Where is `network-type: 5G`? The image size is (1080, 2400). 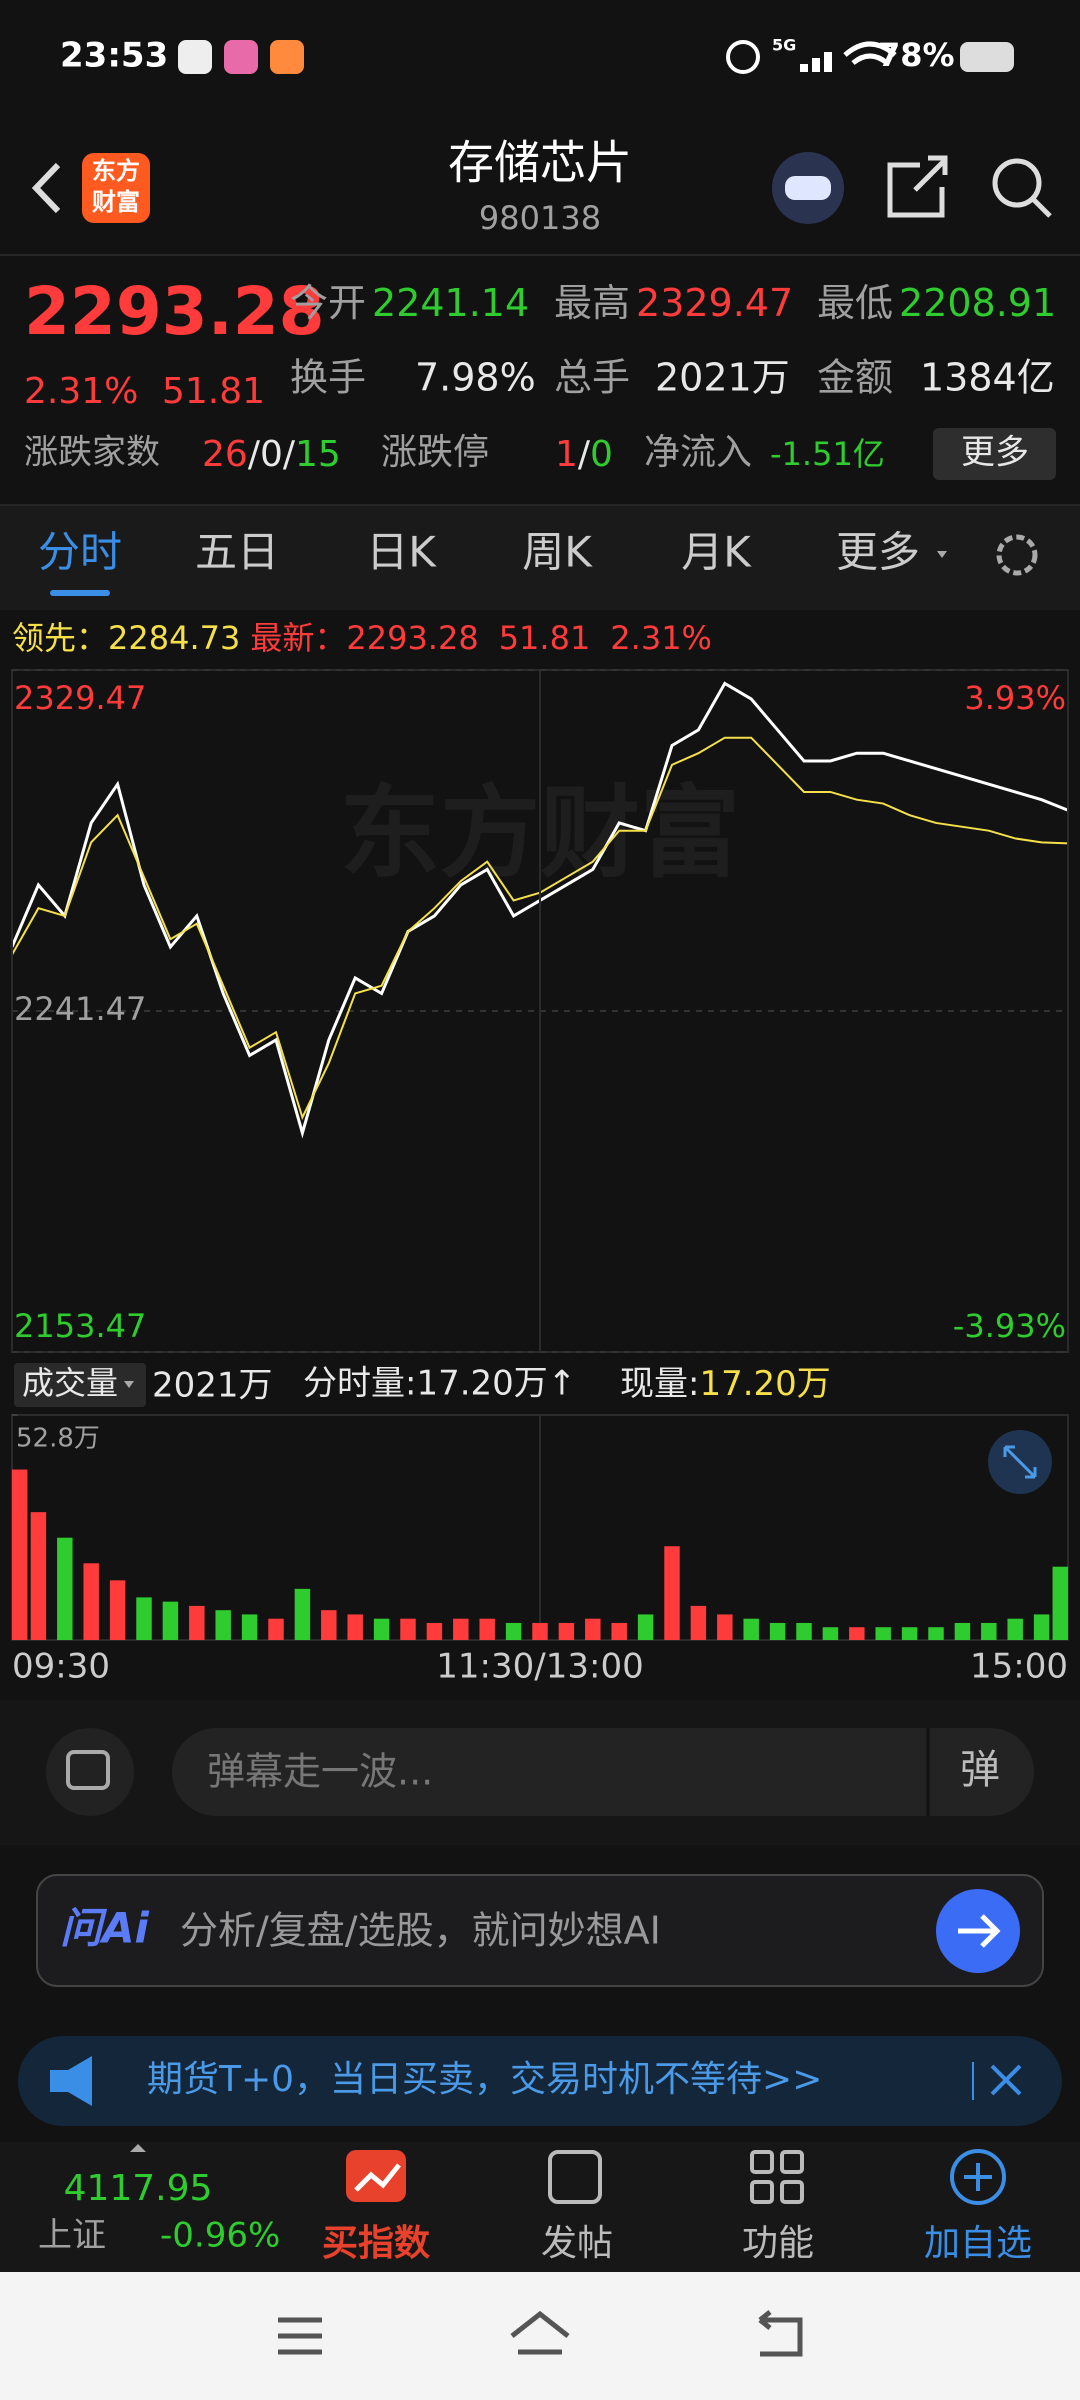 network-type: 5G is located at coordinates (784, 45).